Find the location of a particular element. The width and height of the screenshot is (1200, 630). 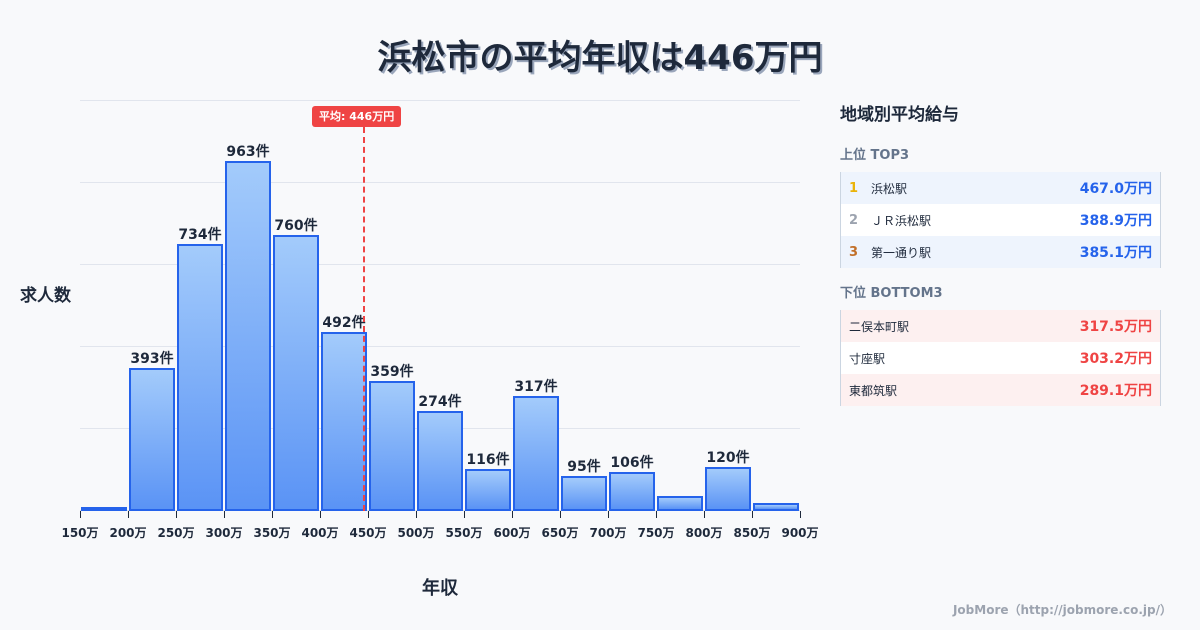

station-name: 第一通り駅 is located at coordinates (901, 252).